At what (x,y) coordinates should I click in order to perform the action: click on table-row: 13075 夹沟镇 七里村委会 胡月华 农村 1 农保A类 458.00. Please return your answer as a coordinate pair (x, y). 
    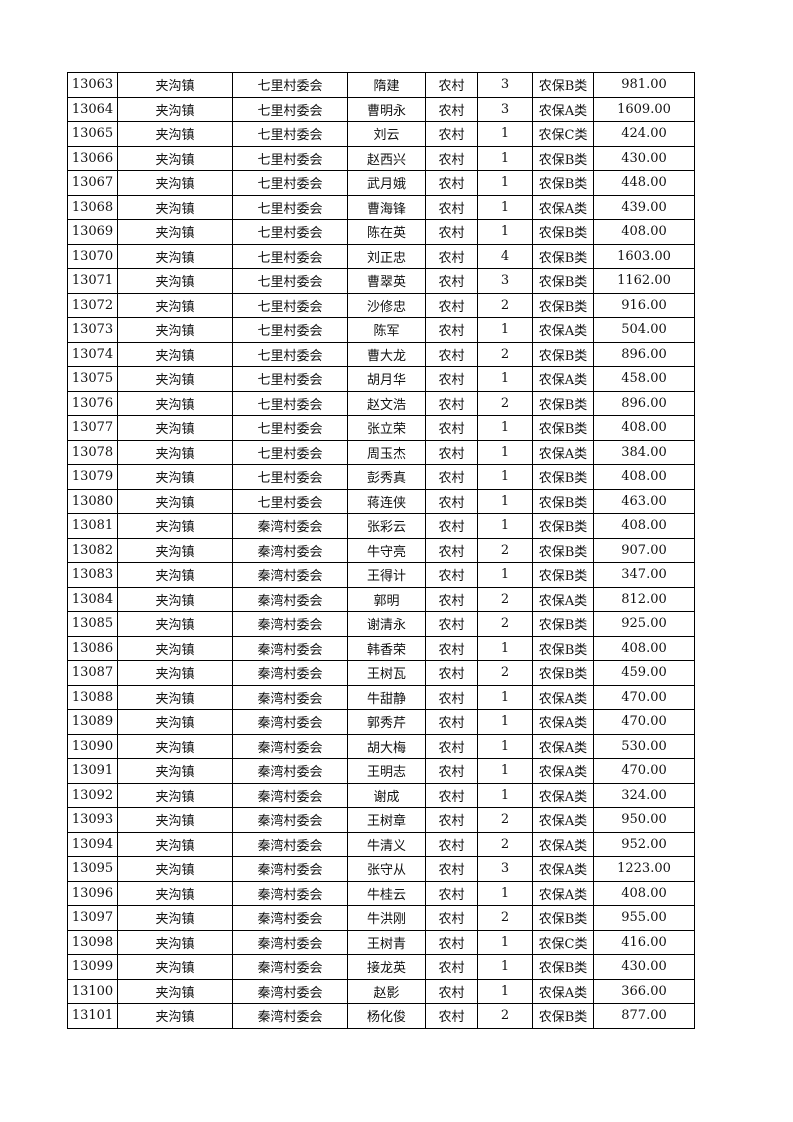
    Looking at the image, I should click on (381, 379).